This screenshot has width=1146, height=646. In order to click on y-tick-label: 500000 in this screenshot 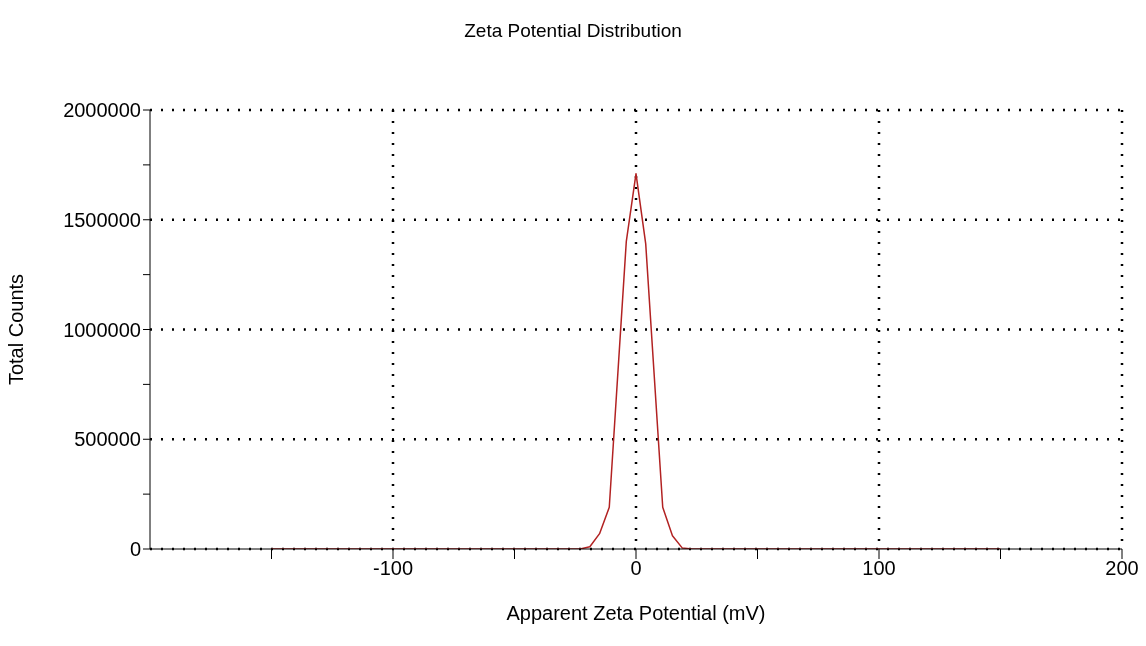, I will do `click(107, 439)`.